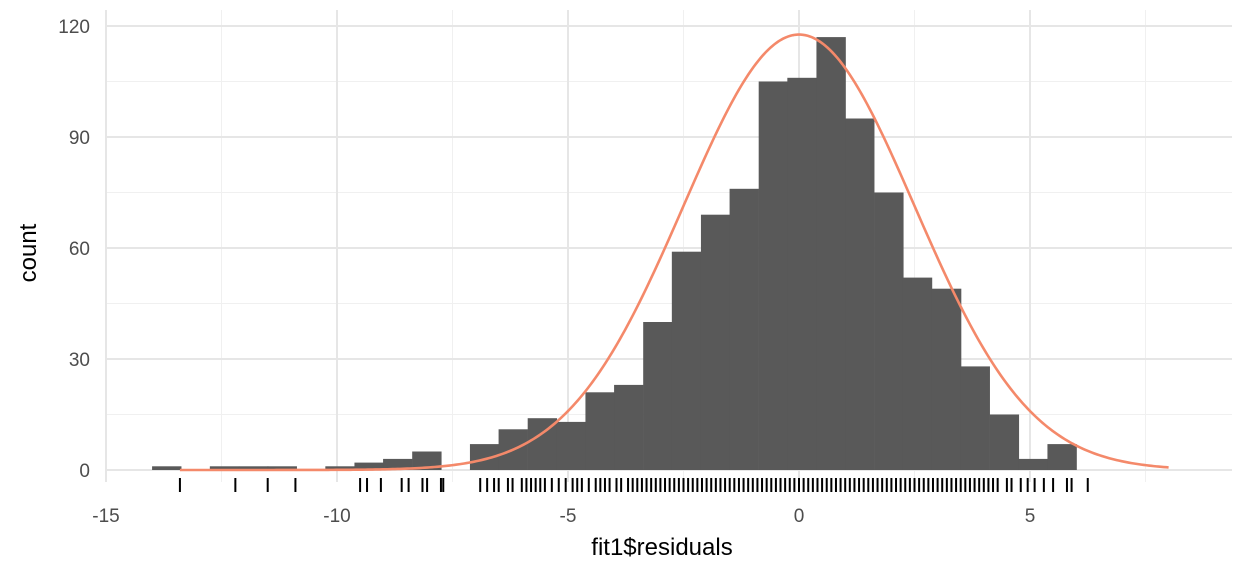  I want to click on y-axis-tick-labels: 0 30 60 90 120, so click(74, 249).